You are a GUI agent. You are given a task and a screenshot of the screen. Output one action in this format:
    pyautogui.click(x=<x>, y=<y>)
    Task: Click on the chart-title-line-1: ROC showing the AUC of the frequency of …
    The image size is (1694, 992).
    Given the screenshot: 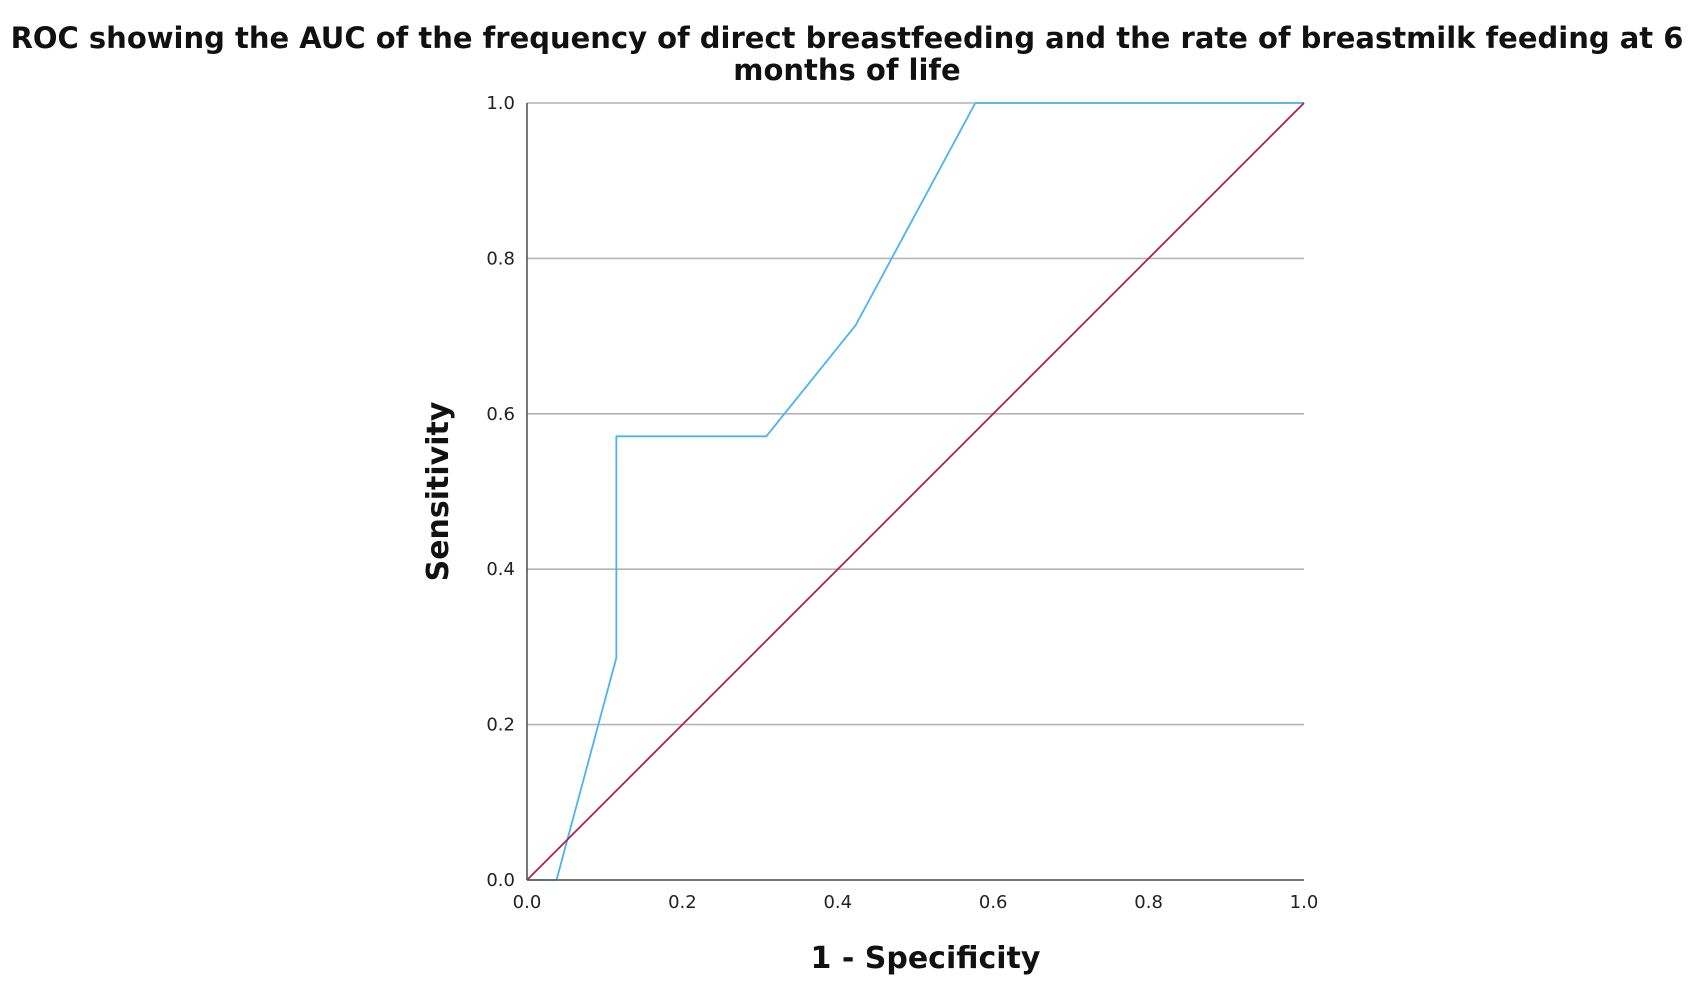 What is the action you would take?
    pyautogui.click(x=847, y=38)
    